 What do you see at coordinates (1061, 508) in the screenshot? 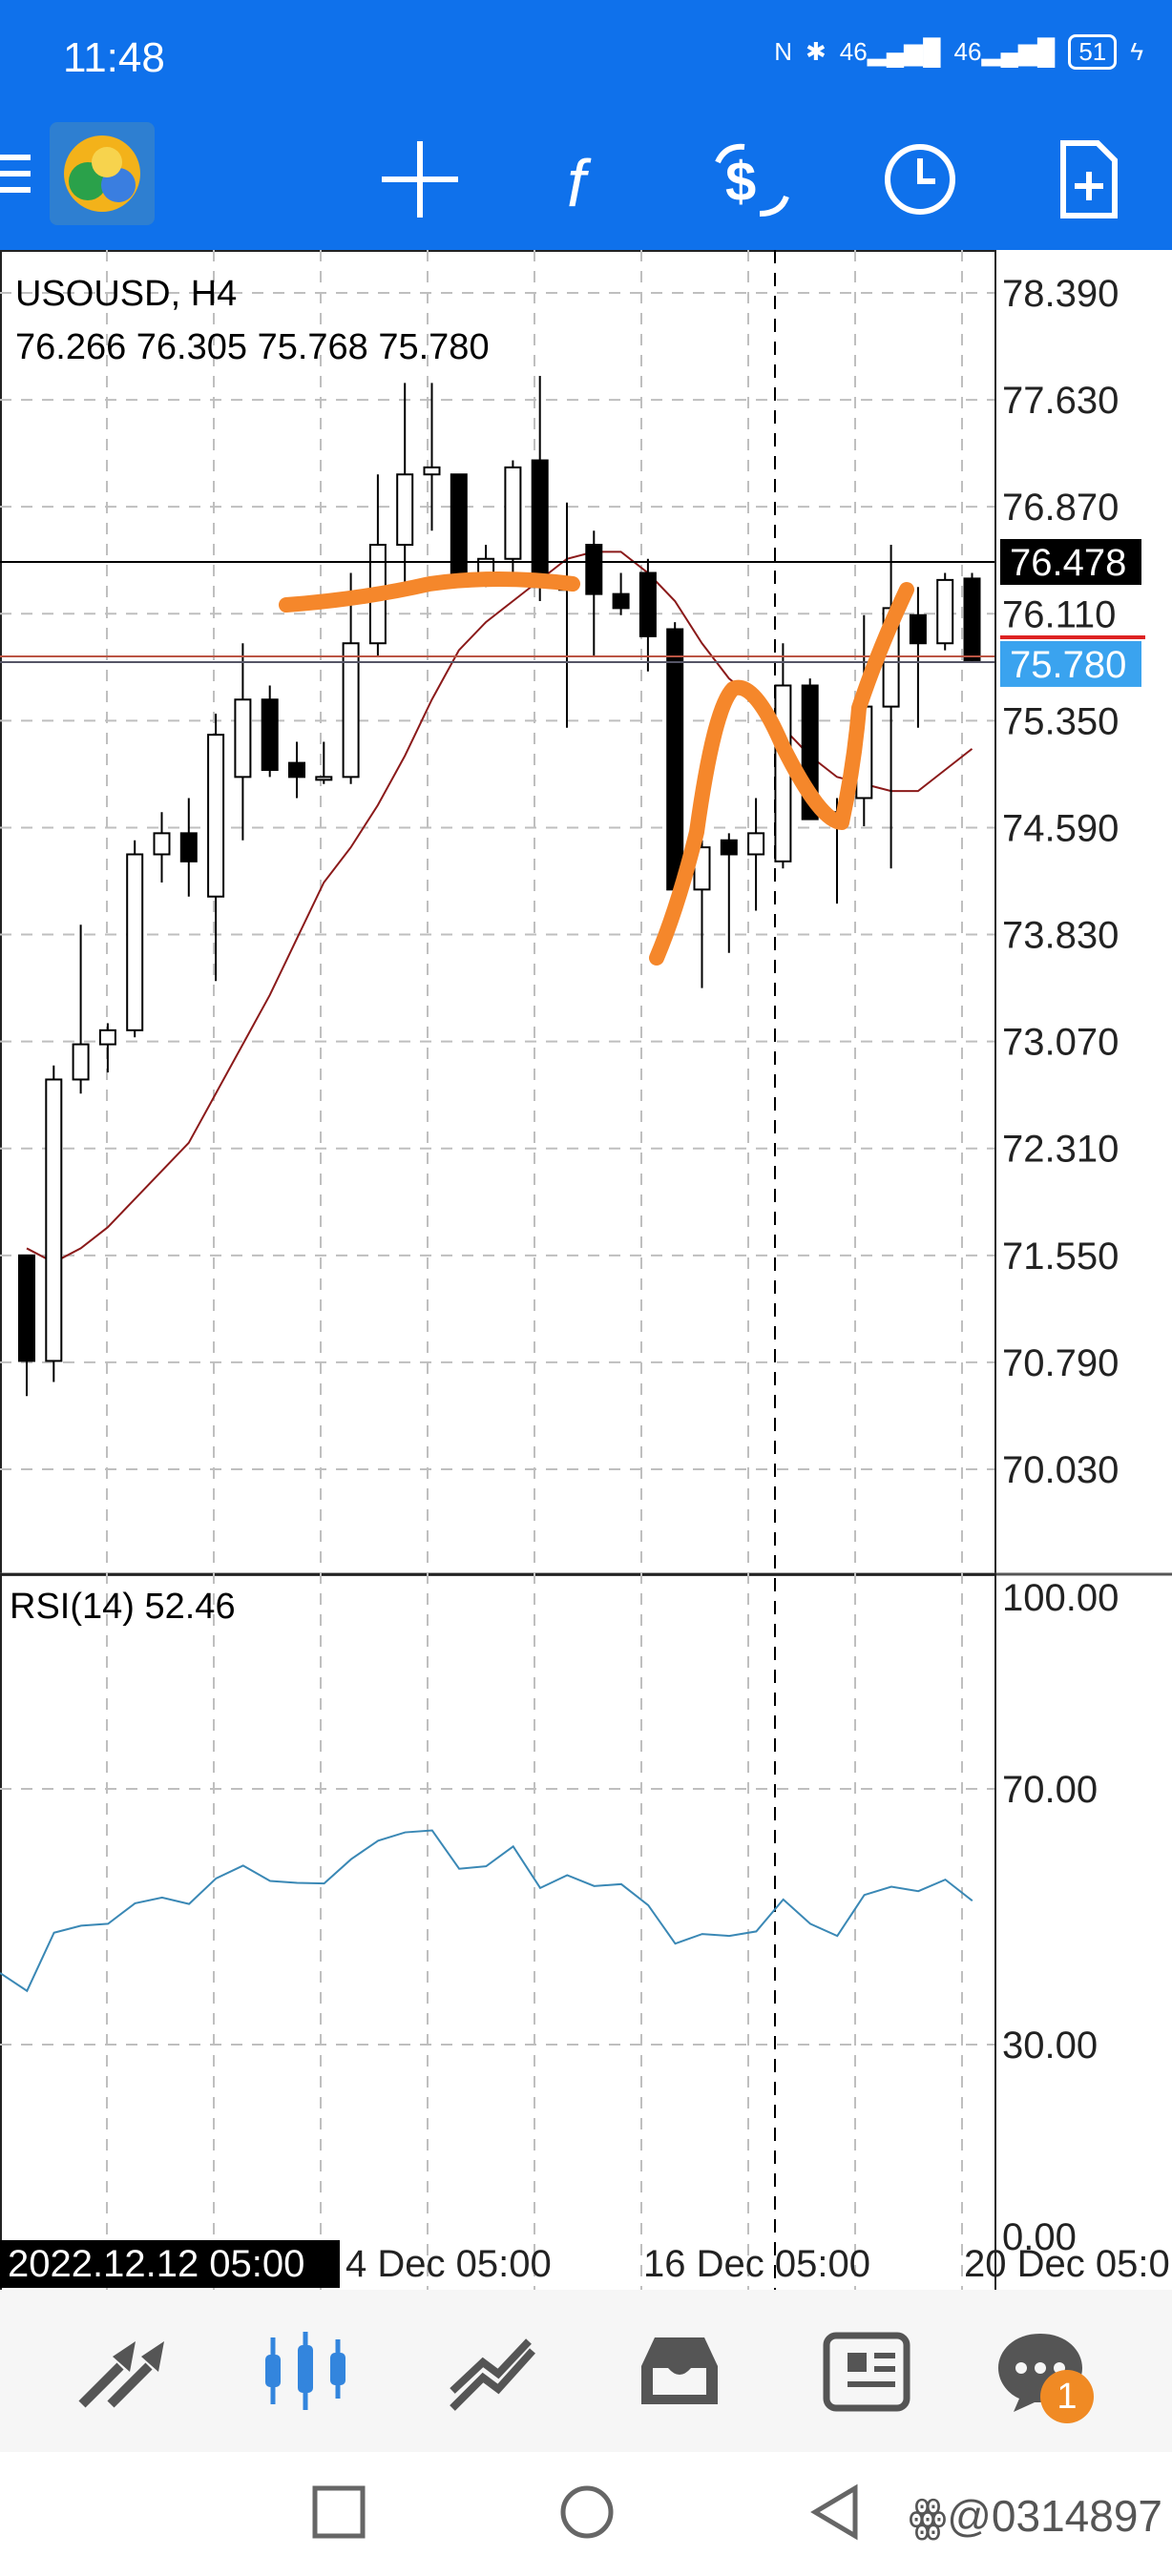
I see `price-axis-label: 76.870` at bounding box center [1061, 508].